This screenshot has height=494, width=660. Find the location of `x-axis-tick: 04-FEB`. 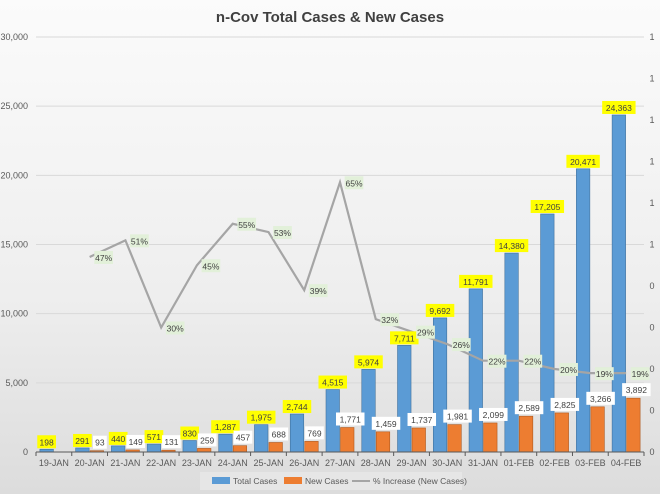

x-axis-tick: 04-FEB is located at coordinates (626, 463).